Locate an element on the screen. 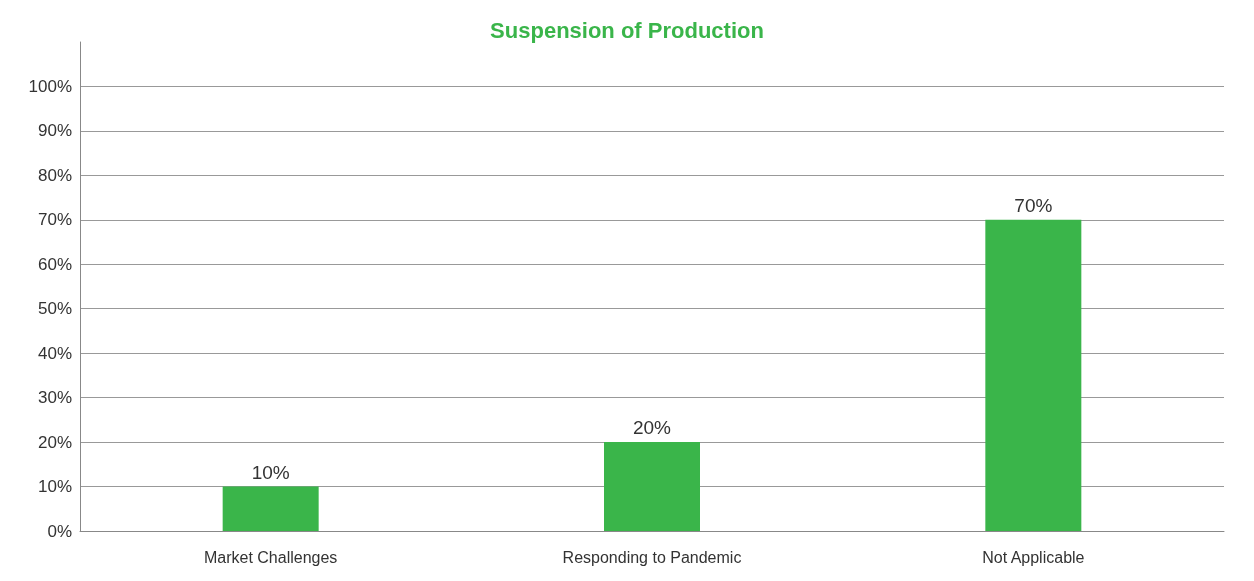 Image resolution: width=1254 pixels, height=581 pixels. y-tick-label: 100% is located at coordinates (50, 86).